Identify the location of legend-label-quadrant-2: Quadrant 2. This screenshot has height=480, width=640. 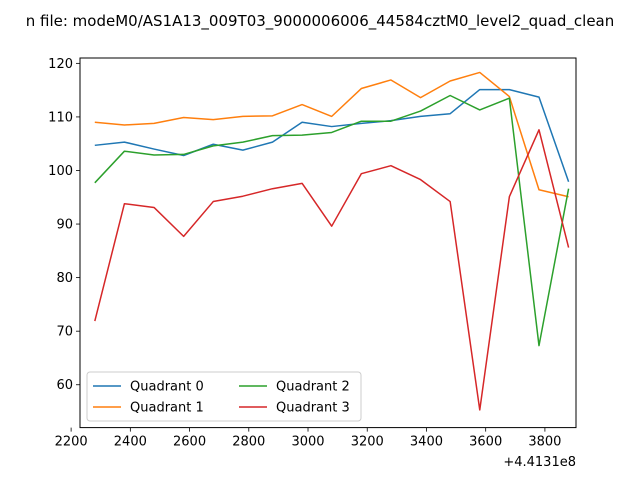
(313, 387).